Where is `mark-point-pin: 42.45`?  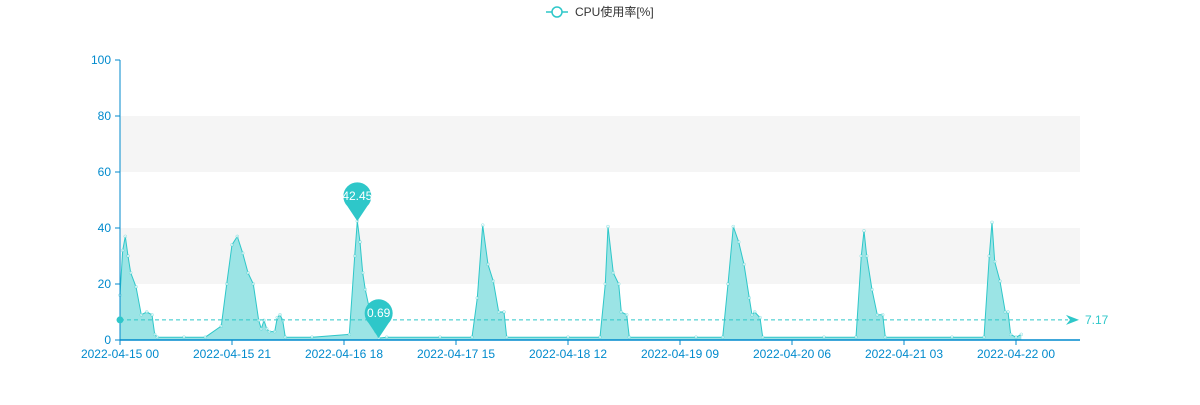 mark-point-pin: 42.45 is located at coordinates (357, 202).